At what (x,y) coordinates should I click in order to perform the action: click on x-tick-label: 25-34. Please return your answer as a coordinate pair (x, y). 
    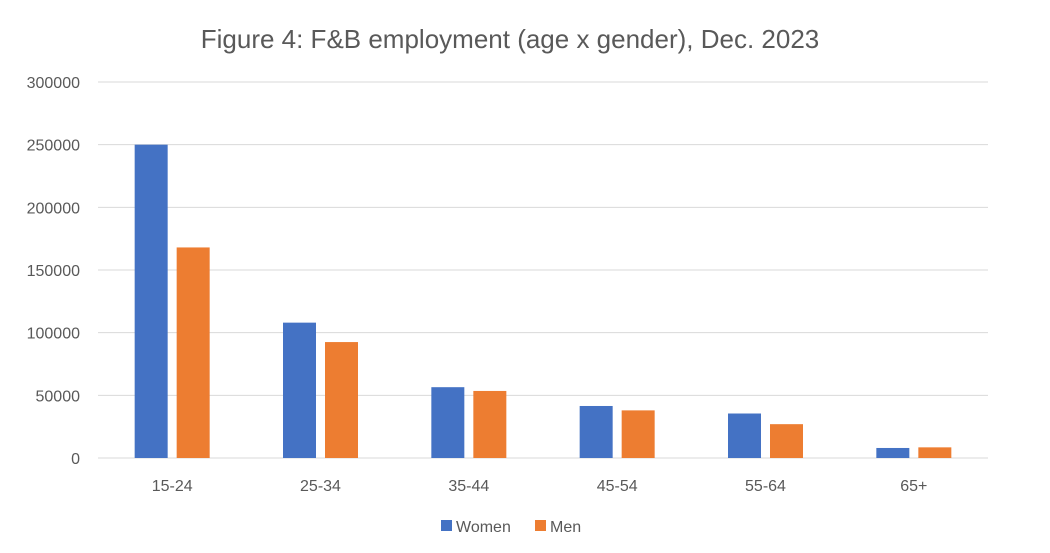
    Looking at the image, I should click on (320, 486).